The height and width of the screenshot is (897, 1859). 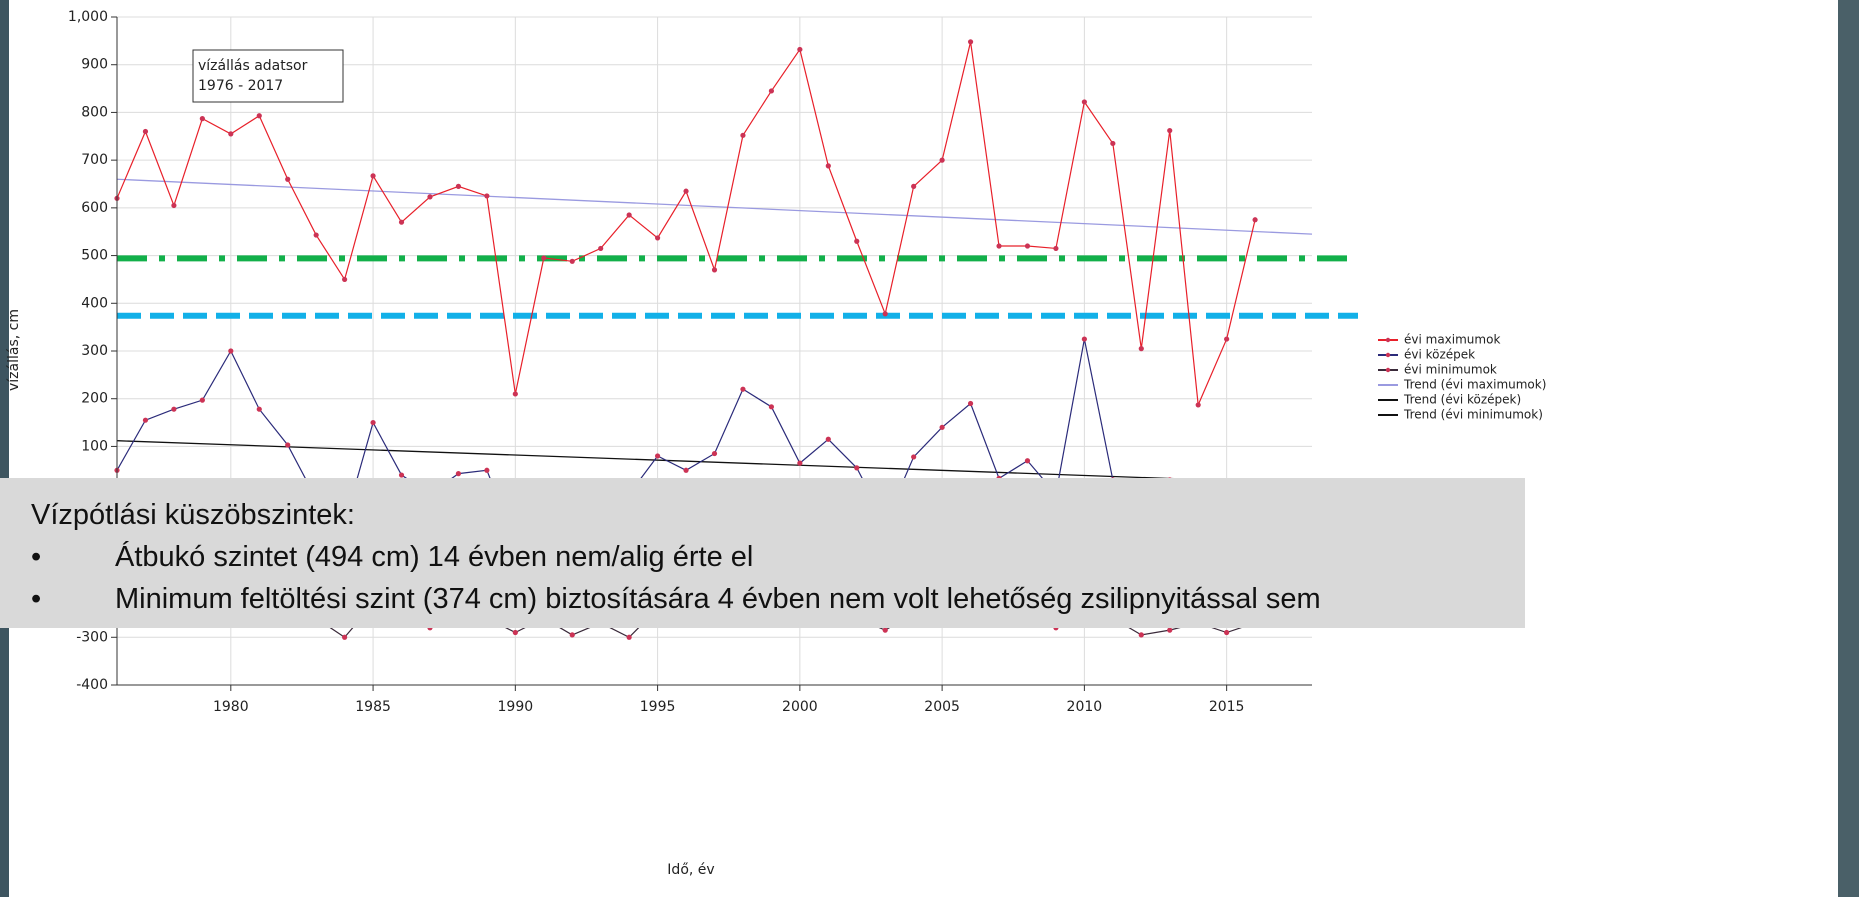 What do you see at coordinates (94, 208) in the screenshot?
I see `y-tick-label: 600` at bounding box center [94, 208].